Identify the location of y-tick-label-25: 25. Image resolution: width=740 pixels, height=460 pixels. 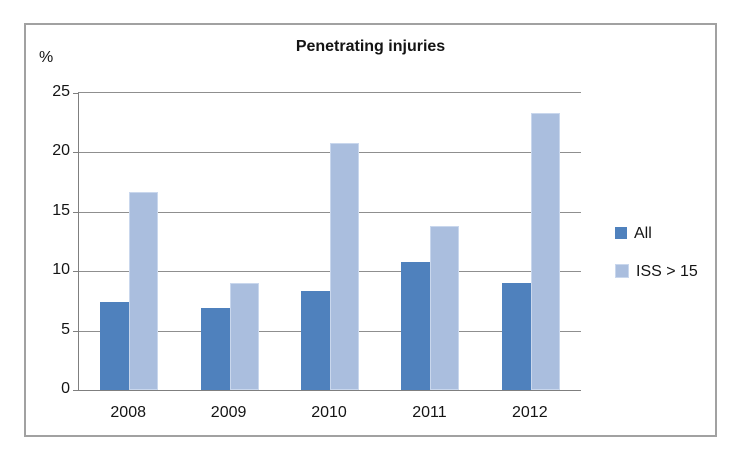
(61, 91).